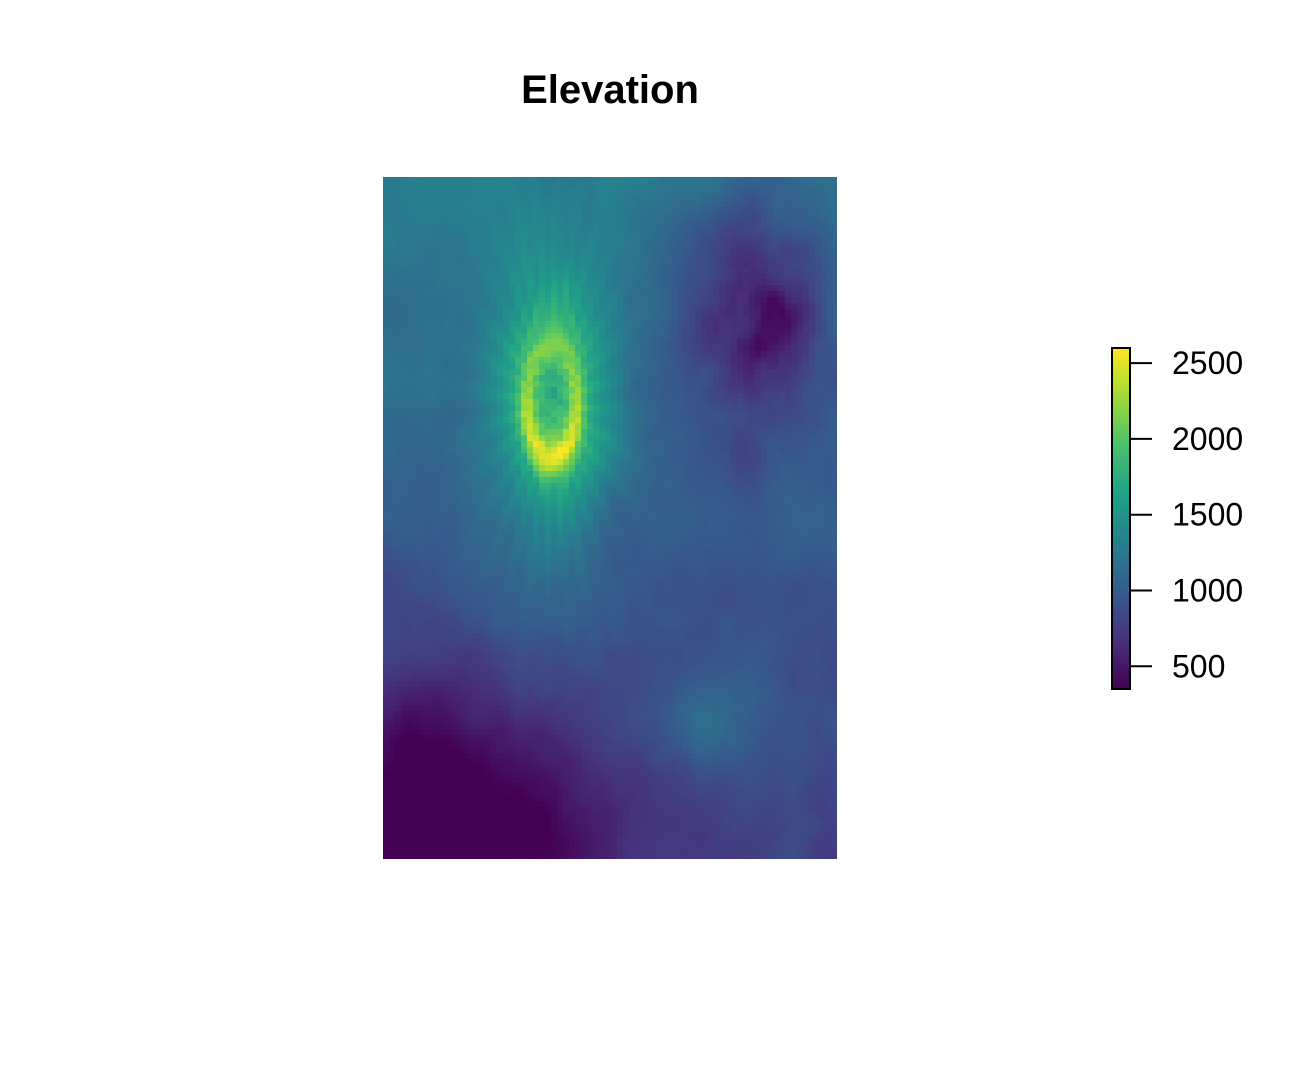 This screenshot has height=1080, width=1296. I want to click on colorbar-tick-label: 1000, so click(1207, 590).